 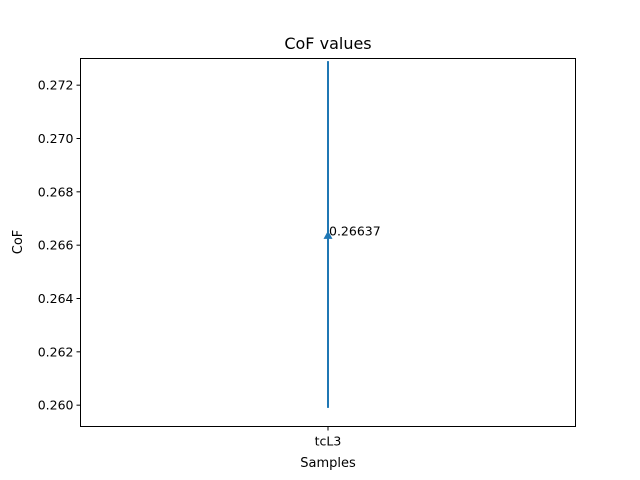 What do you see at coordinates (56, 245) in the screenshot?
I see `y-tick-label: 0.266` at bounding box center [56, 245].